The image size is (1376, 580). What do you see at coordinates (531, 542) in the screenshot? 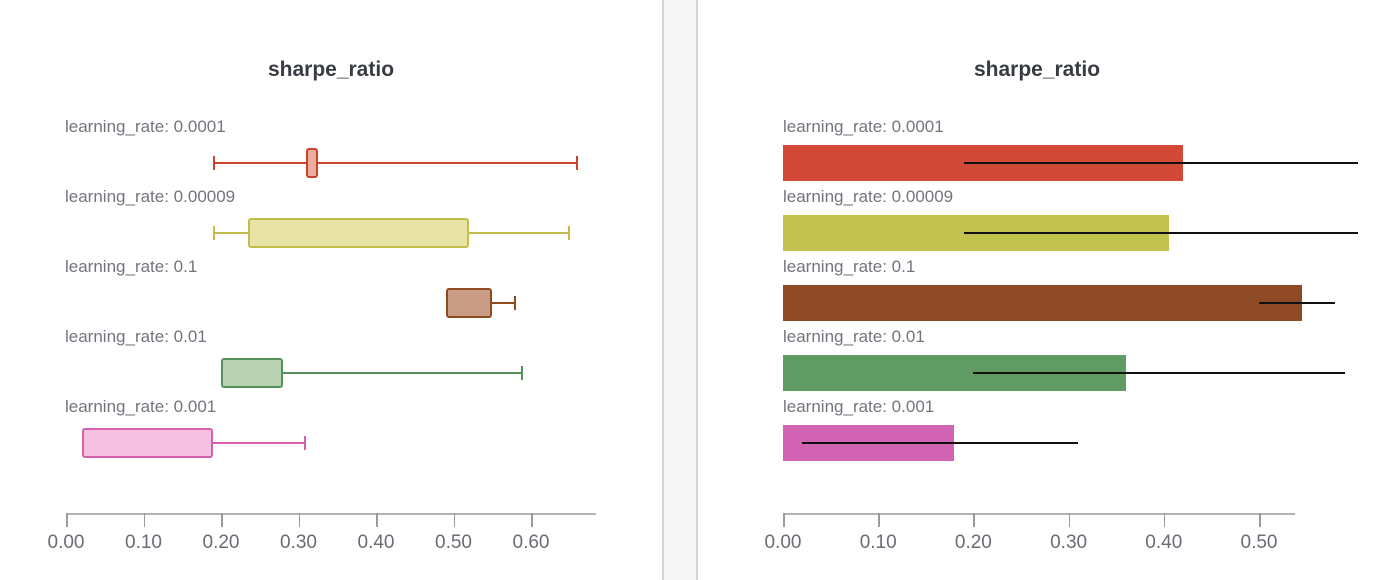
I see `x-axis-tick-label: 0.60` at bounding box center [531, 542].